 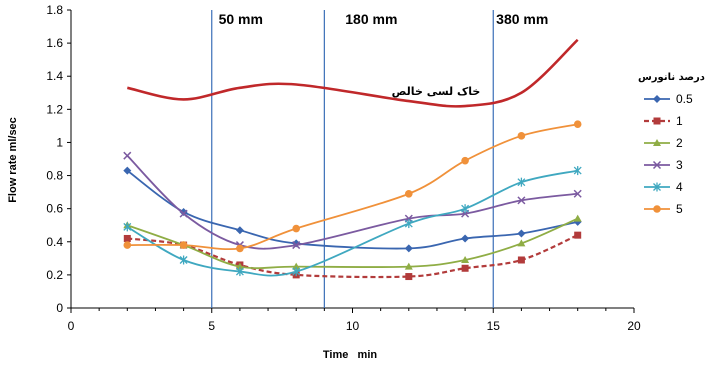 I want to click on legend-item: 1, so click(x=663, y=121).